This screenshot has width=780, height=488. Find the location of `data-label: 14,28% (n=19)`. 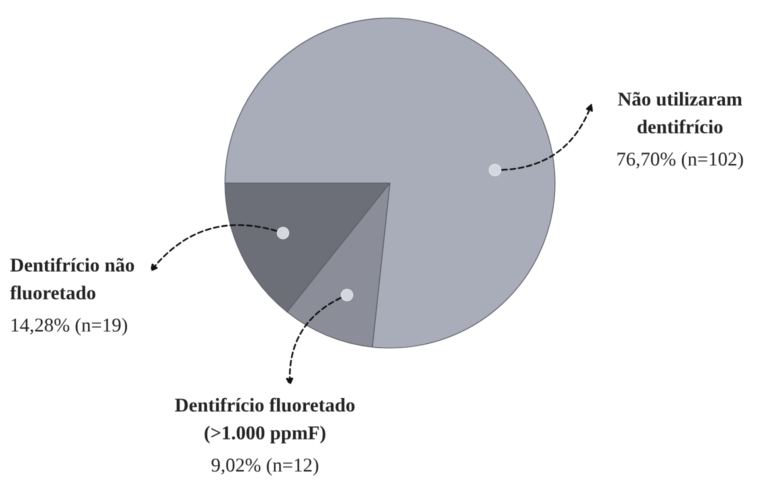

data-label: 14,28% (n=19) is located at coordinates (70, 327).